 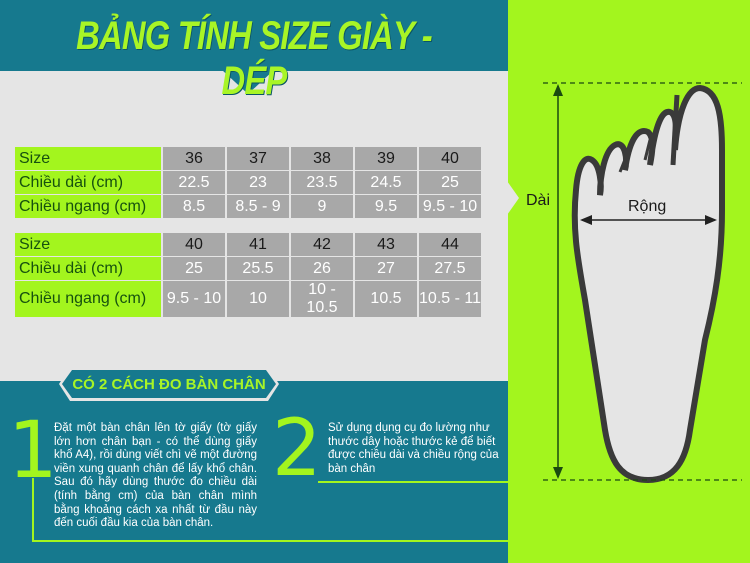 I want to click on table-cell: 39, so click(x=386, y=158).